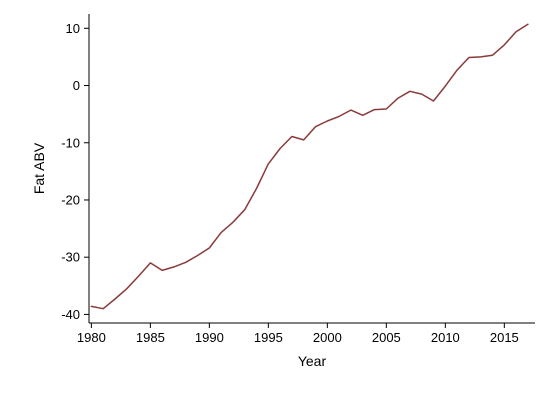 The image size is (550, 400). Describe the element at coordinates (91, 337) in the screenshot. I see `x-tick-label: 1980` at that location.